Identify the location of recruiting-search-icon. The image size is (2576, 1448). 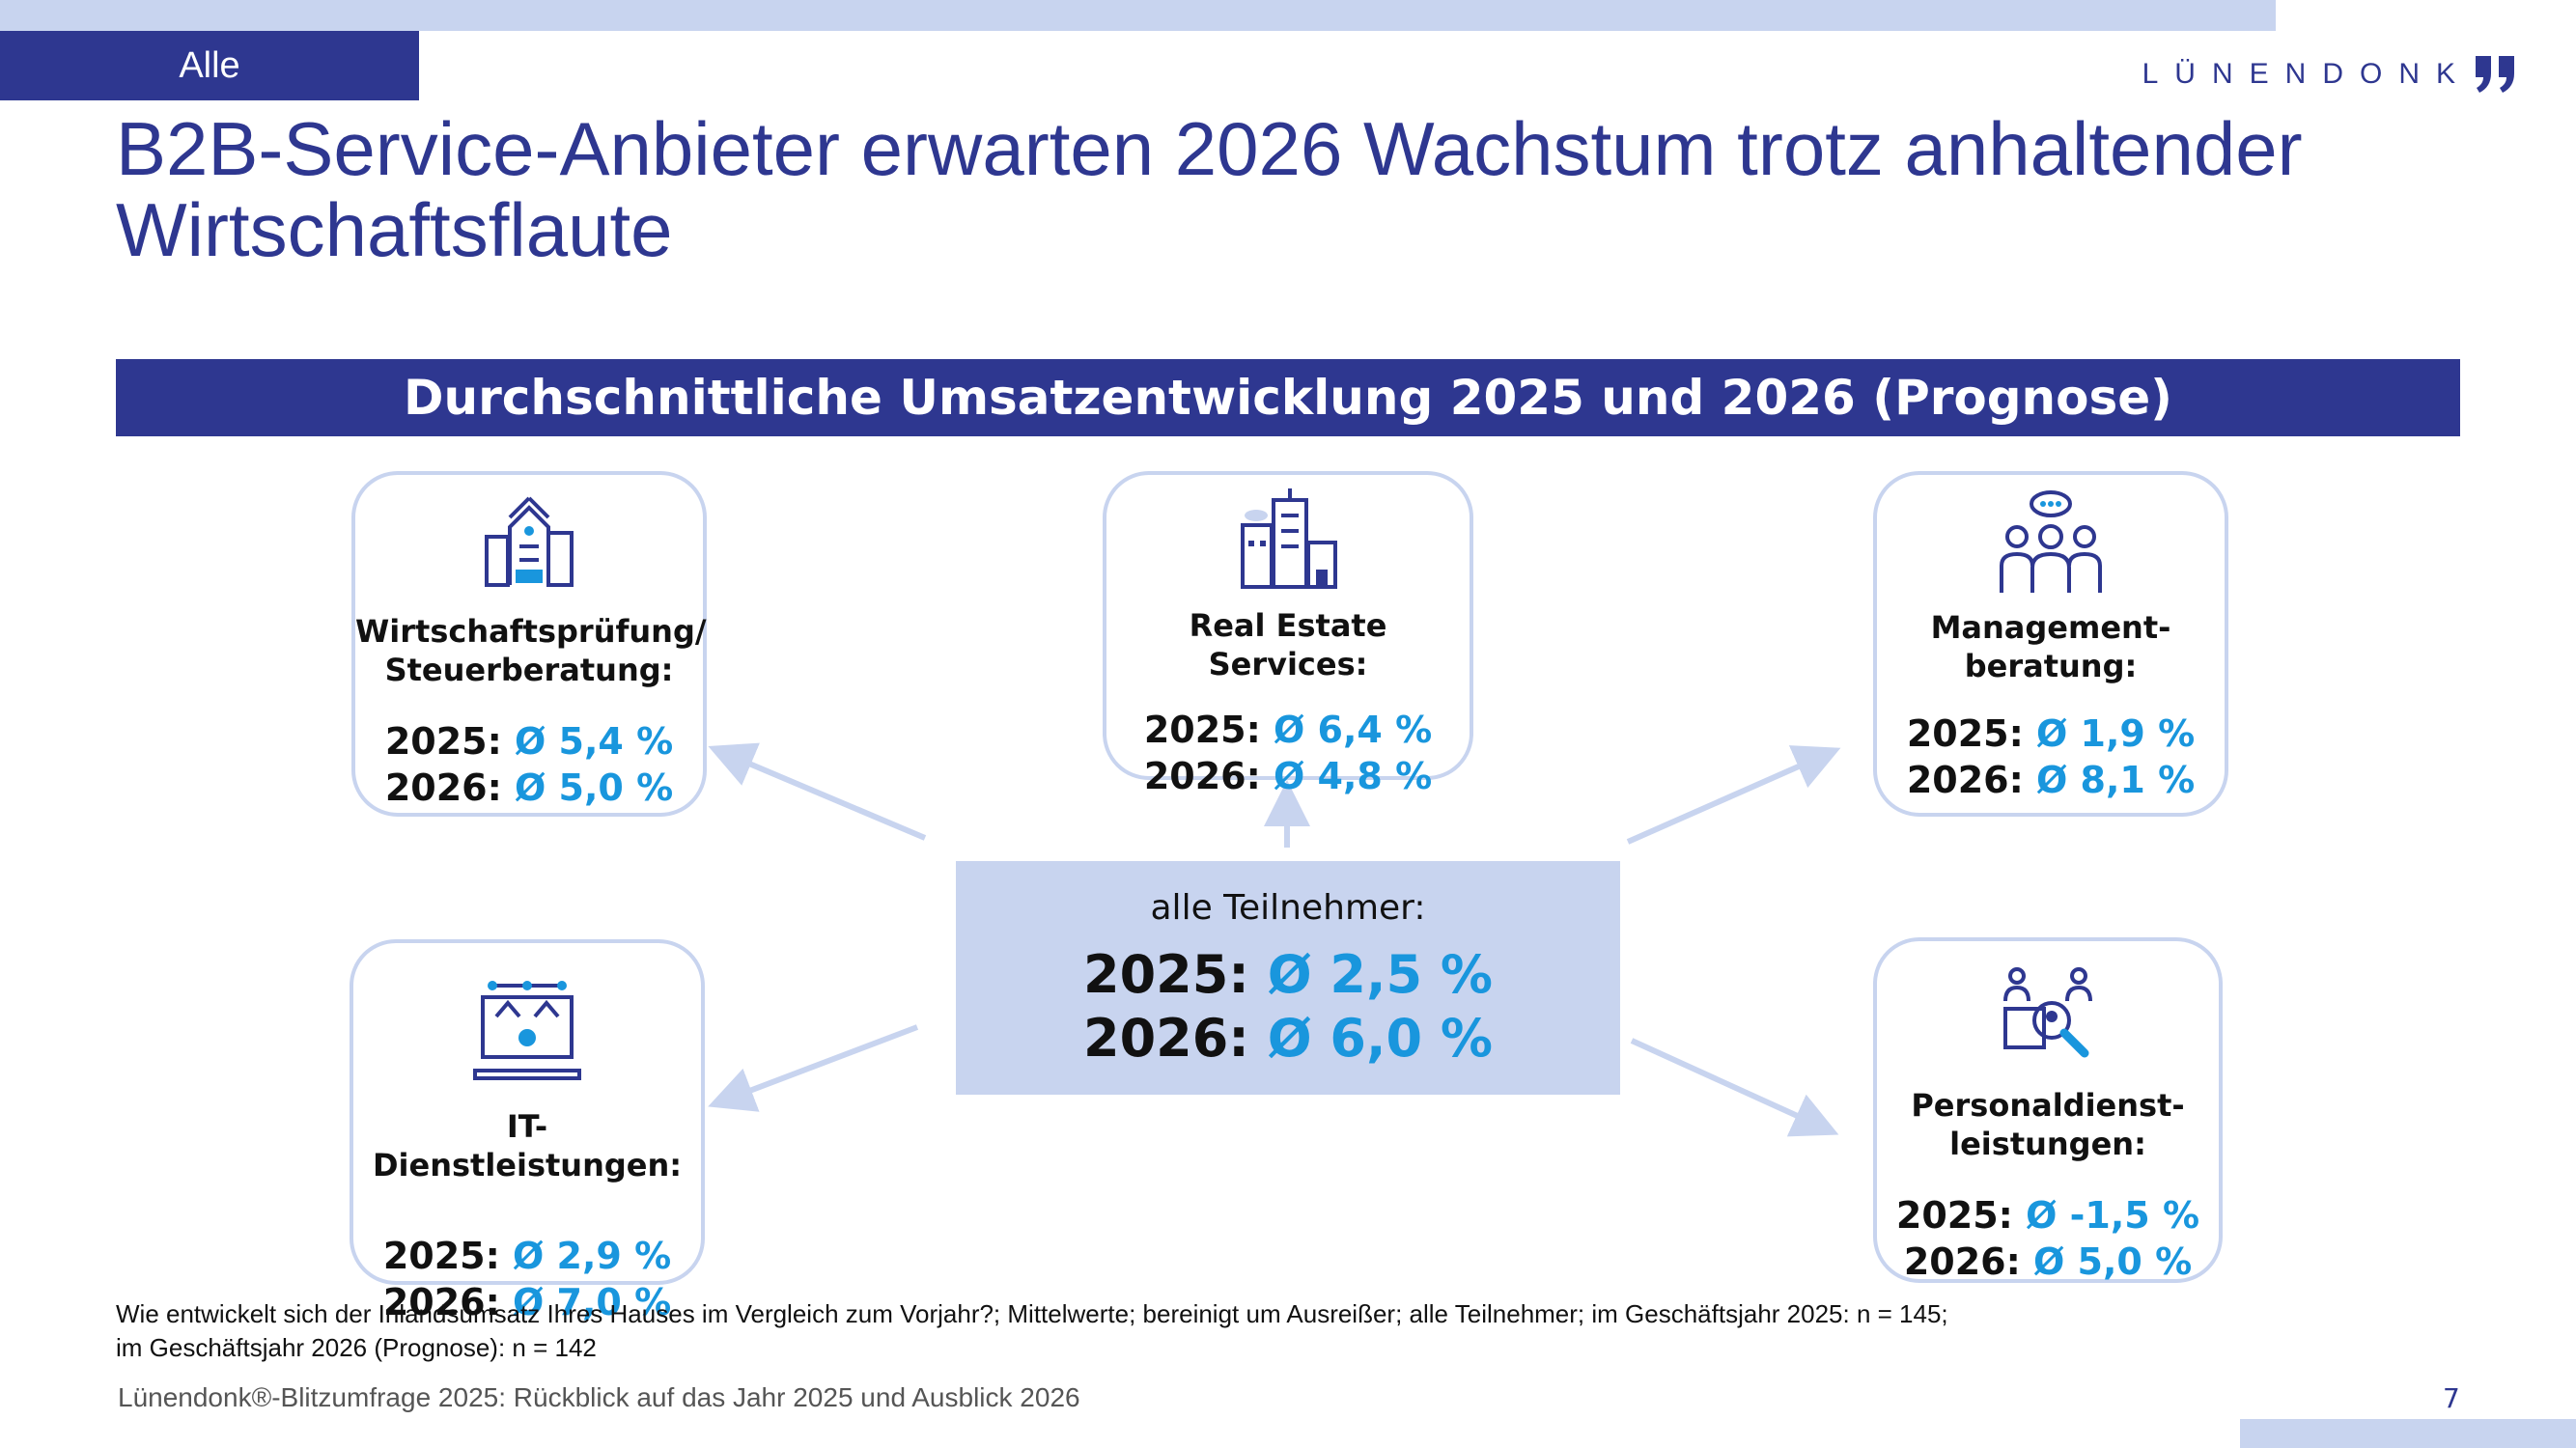
(2047, 1013).